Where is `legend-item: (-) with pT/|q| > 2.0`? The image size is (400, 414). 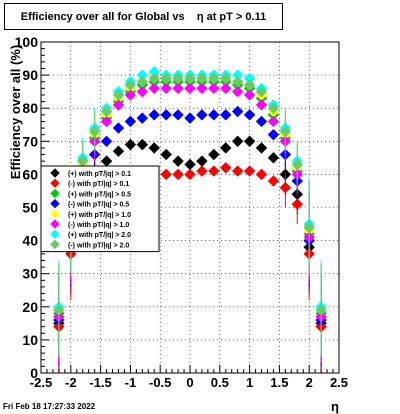 legend-item: (-) with pT/|q| > 2.0 is located at coordinates (89, 244).